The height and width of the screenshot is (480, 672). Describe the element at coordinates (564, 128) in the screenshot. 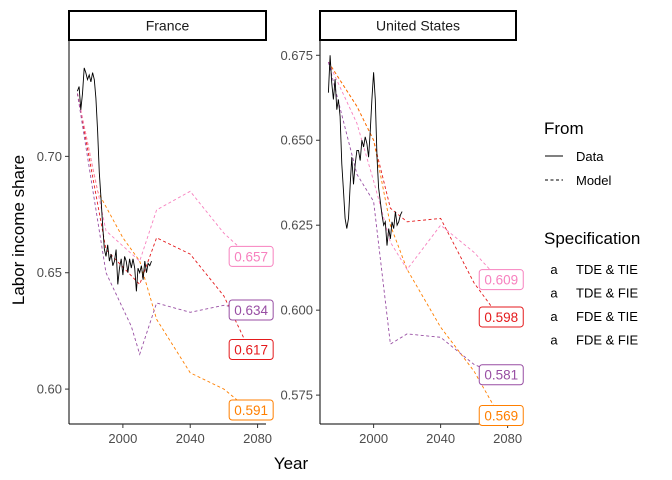

I see `legend-title-from: From` at that location.